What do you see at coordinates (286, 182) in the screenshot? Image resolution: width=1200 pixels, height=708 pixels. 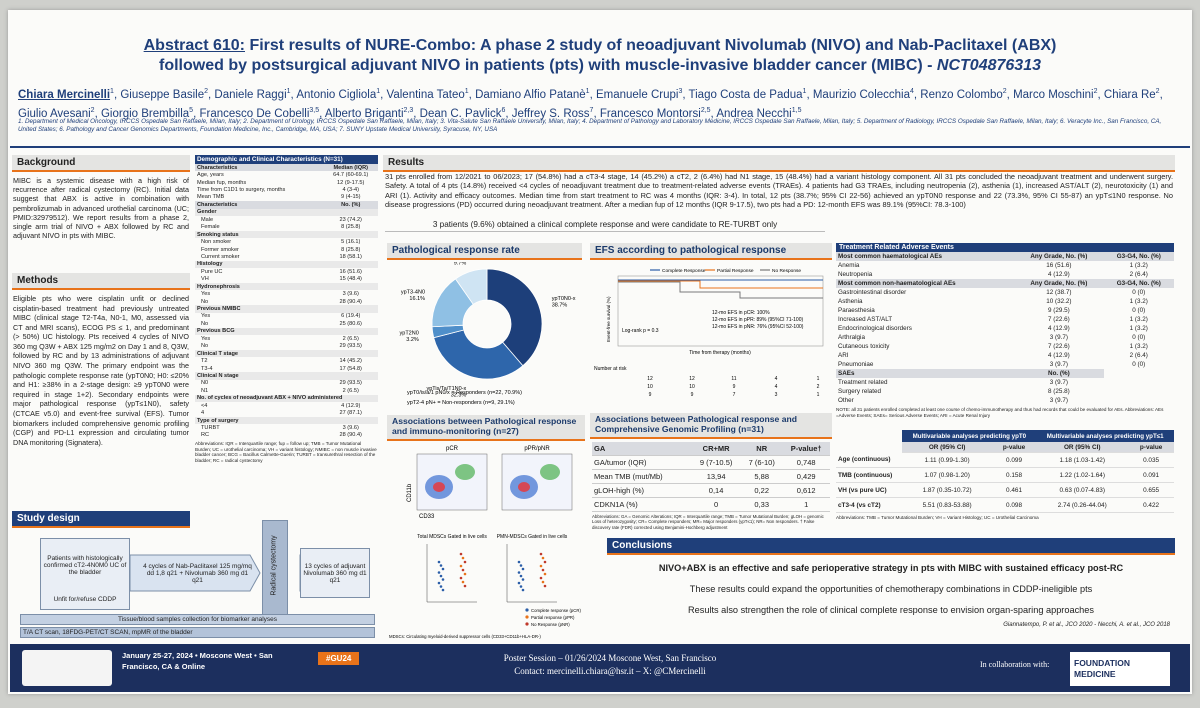 I see `table-row: Median fup, months 12 (9-17.5)` at bounding box center [286, 182].